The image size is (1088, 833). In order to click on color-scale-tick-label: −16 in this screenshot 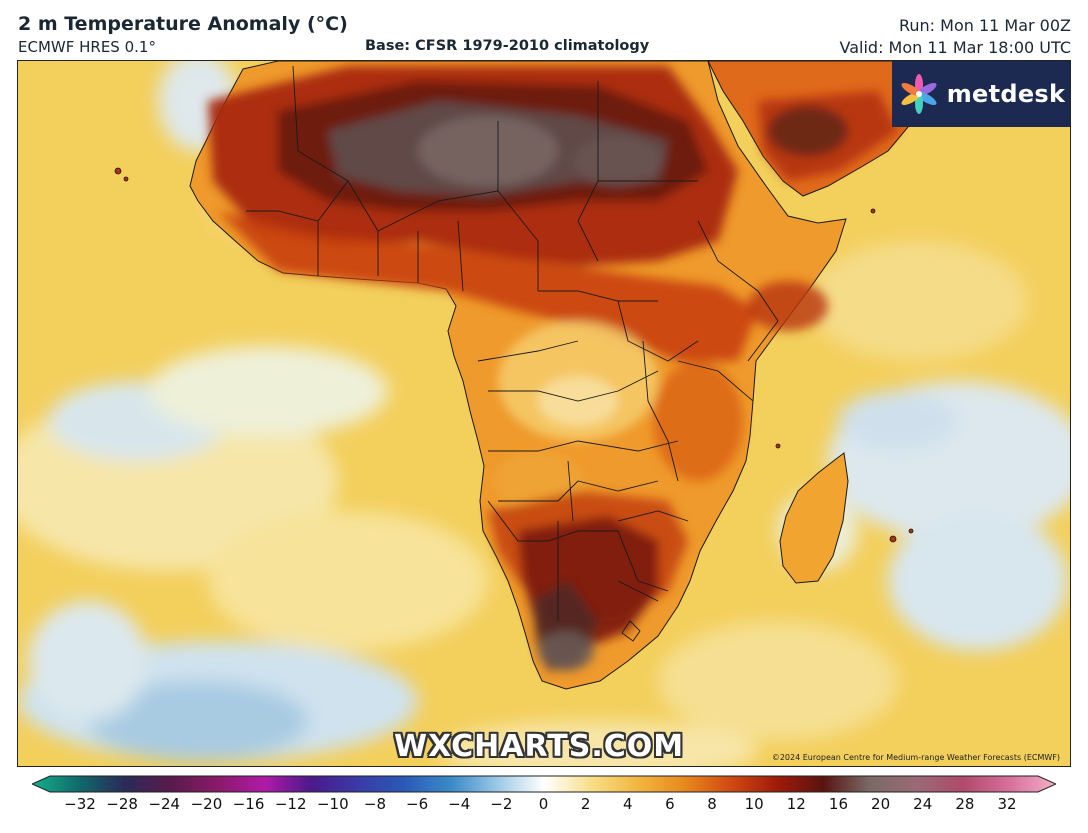, I will do `click(248, 804)`.